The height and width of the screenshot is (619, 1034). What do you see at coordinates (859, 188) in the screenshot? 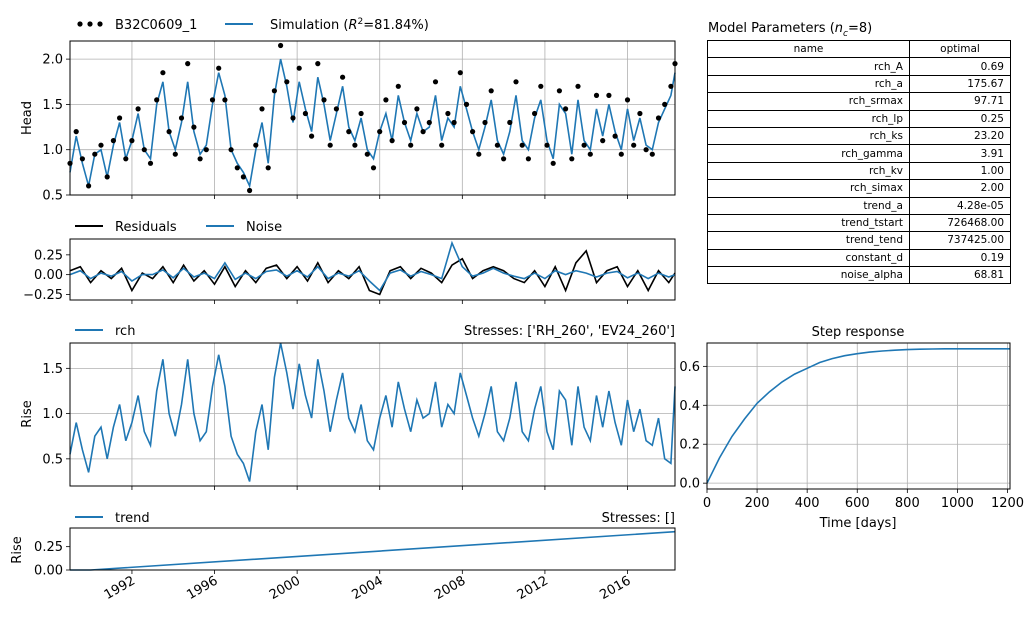
I see `params-row: rch_simax 2.00` at bounding box center [859, 188].